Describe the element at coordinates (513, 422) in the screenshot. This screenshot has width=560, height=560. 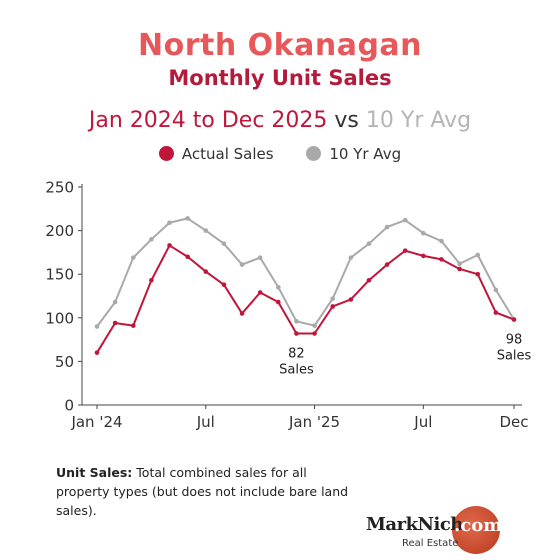
I see `x-tick-label: Dec` at that location.